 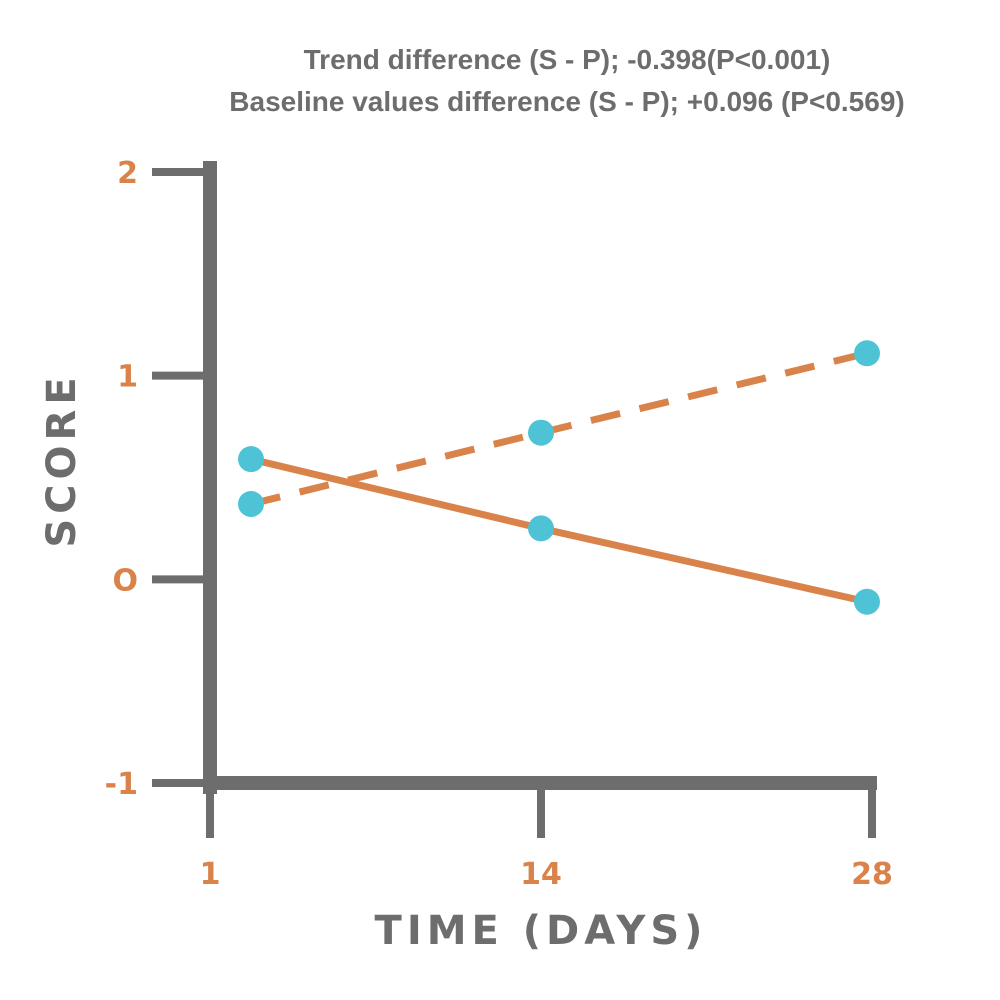 I want to click on x-tick-label: 28, so click(x=872, y=874).